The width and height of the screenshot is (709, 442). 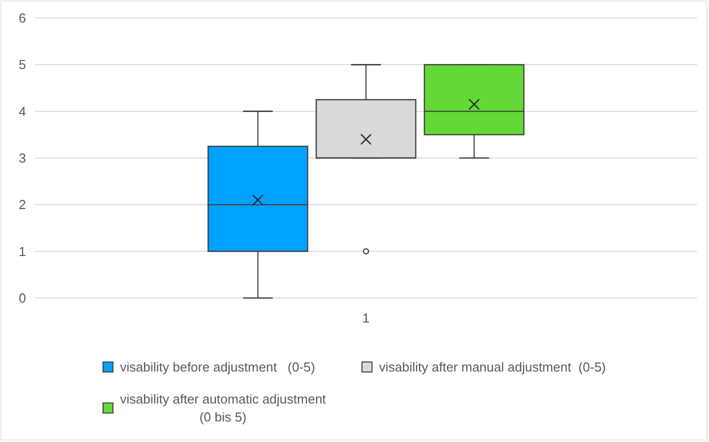 What do you see at coordinates (22, 158) in the screenshot?
I see `y-tick-label: 3` at bounding box center [22, 158].